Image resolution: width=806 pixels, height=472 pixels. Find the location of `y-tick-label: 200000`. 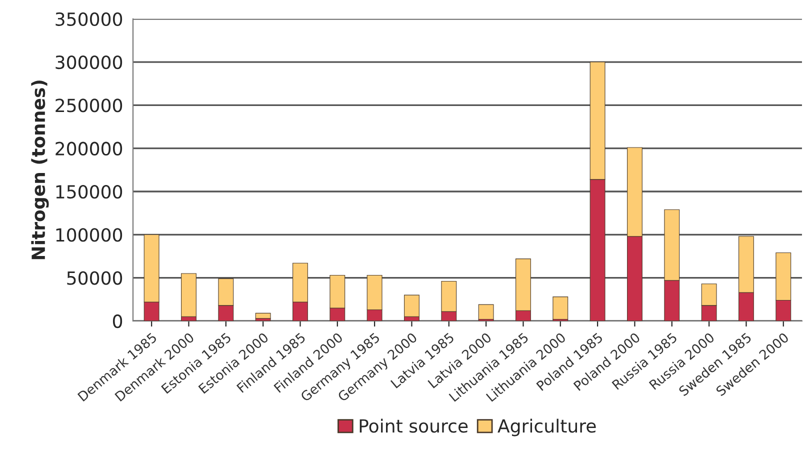

y-tick-label: 200000 is located at coordinates (89, 149).